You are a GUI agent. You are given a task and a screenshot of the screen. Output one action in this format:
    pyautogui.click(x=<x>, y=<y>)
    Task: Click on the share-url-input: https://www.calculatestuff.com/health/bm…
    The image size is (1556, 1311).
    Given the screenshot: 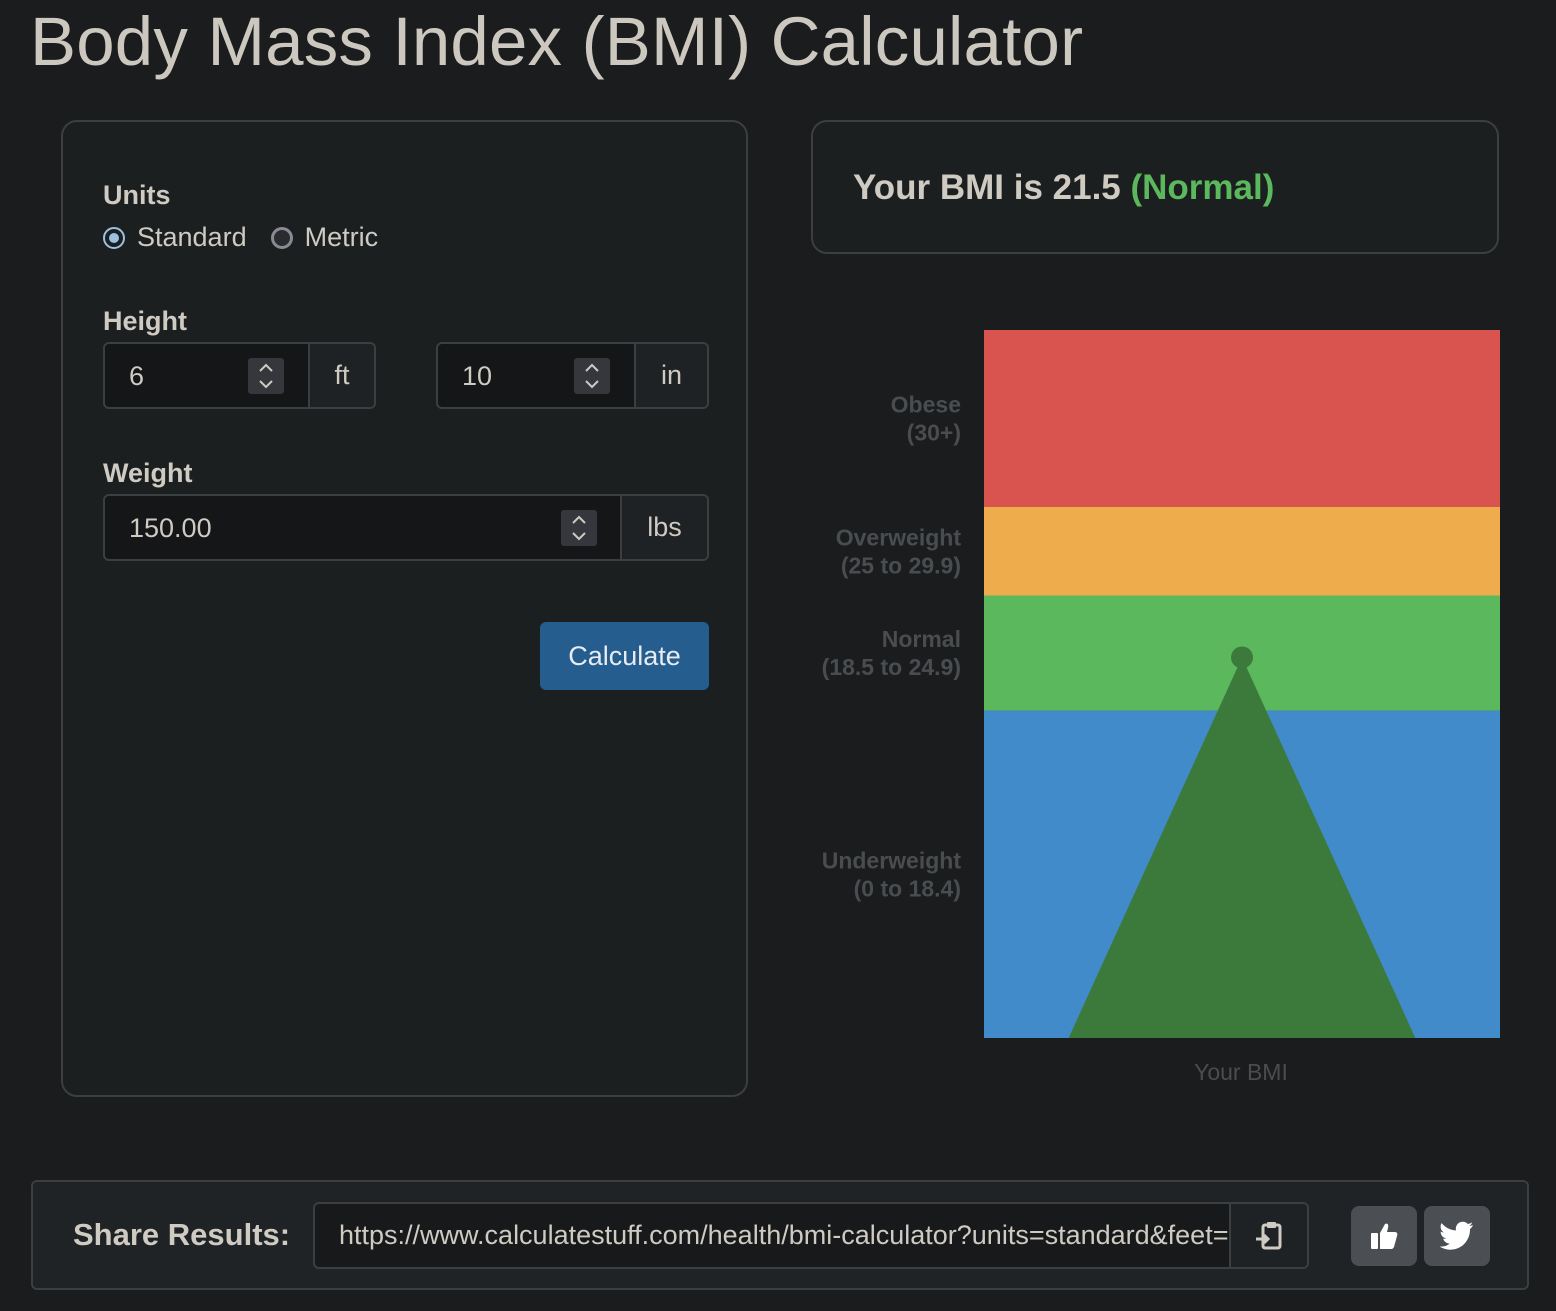 What is the action you would take?
    pyautogui.click(x=784, y=1235)
    